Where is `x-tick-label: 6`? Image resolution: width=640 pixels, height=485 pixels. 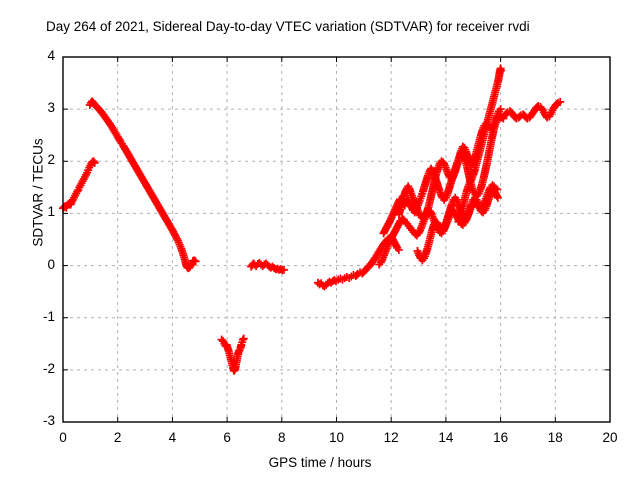
x-tick-label: 6 is located at coordinates (227, 437).